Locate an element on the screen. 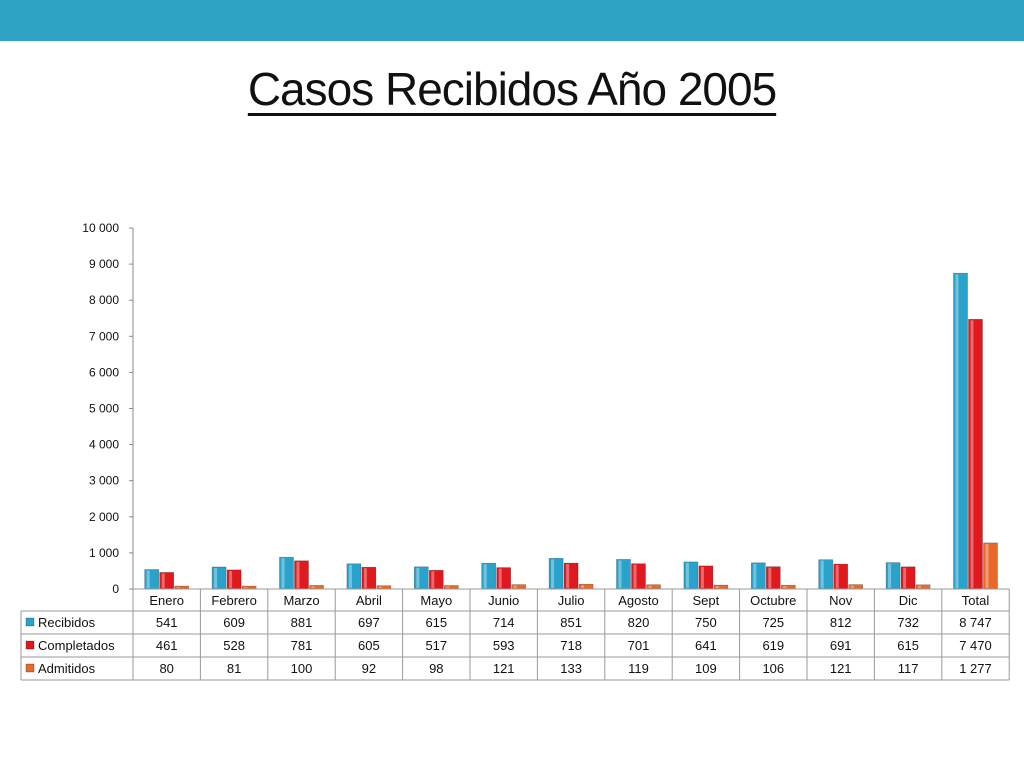 This screenshot has height=768, width=1024. data-label: 541 is located at coordinates (167, 622).